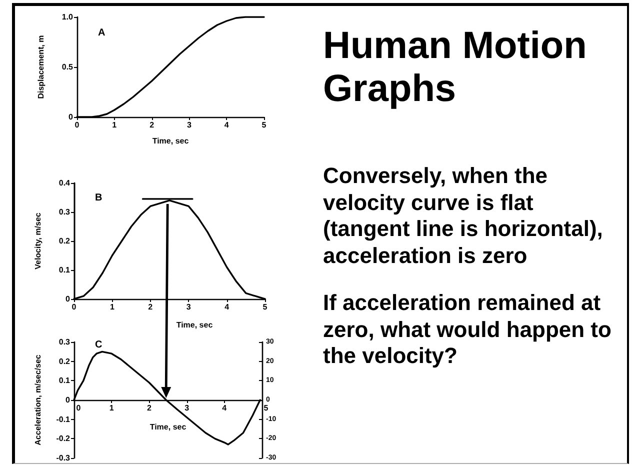  Describe the element at coordinates (38, 400) in the screenshot. I see `y-axis-title: Acceleration, m/sec/sec` at that location.